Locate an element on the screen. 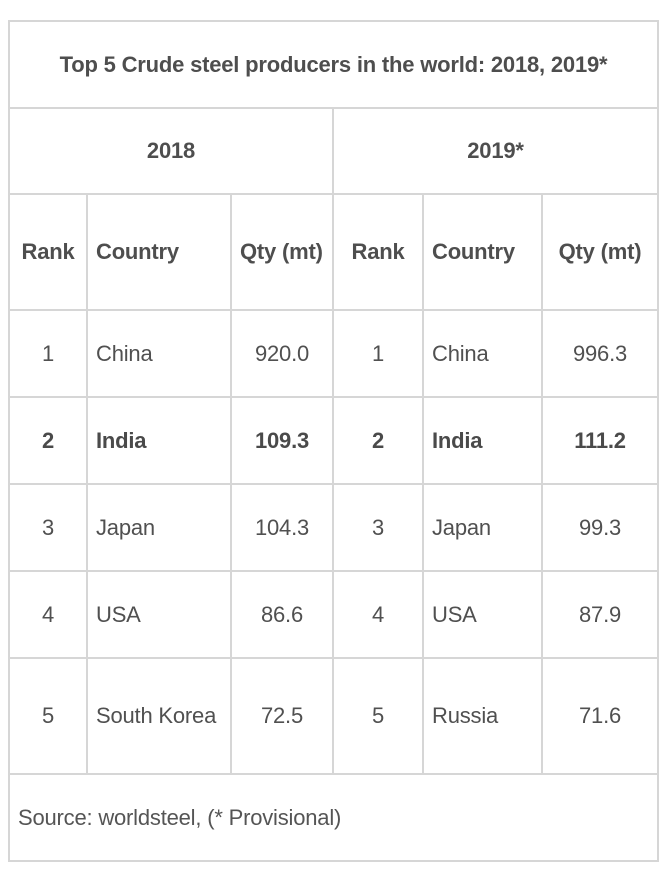 This screenshot has height=881, width=664. country-2018: USA is located at coordinates (159, 614).